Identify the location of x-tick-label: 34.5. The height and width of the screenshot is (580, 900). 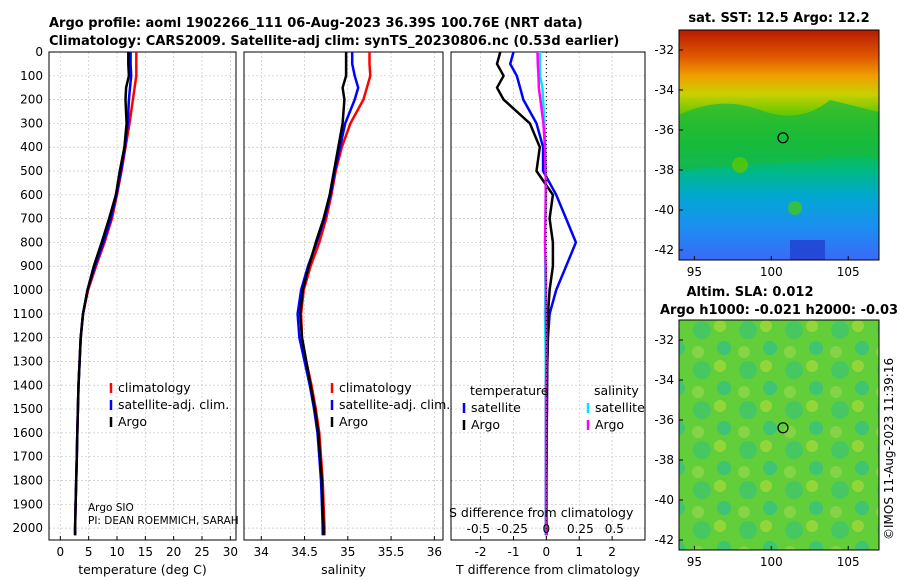
(304, 552).